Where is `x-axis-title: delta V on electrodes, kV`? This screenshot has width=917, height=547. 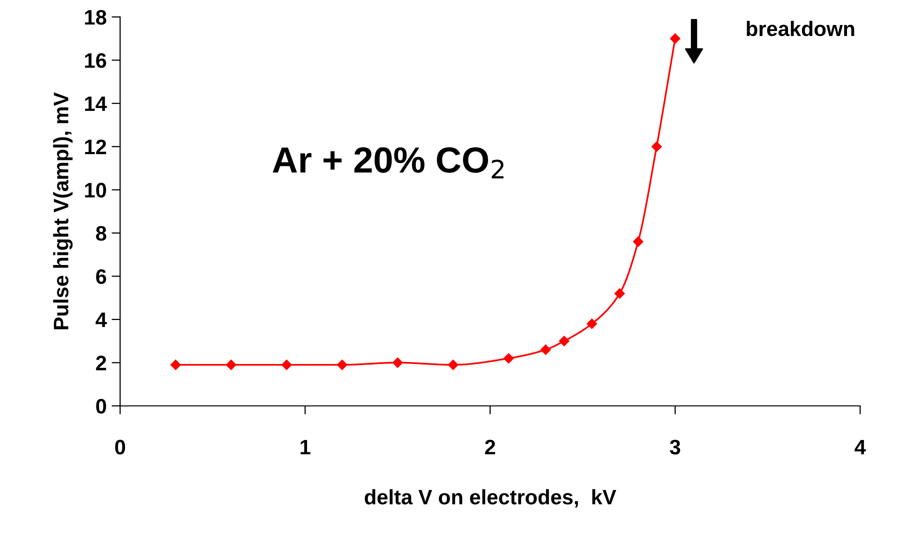 x-axis-title: delta V on electrodes, kV is located at coordinates (490, 498).